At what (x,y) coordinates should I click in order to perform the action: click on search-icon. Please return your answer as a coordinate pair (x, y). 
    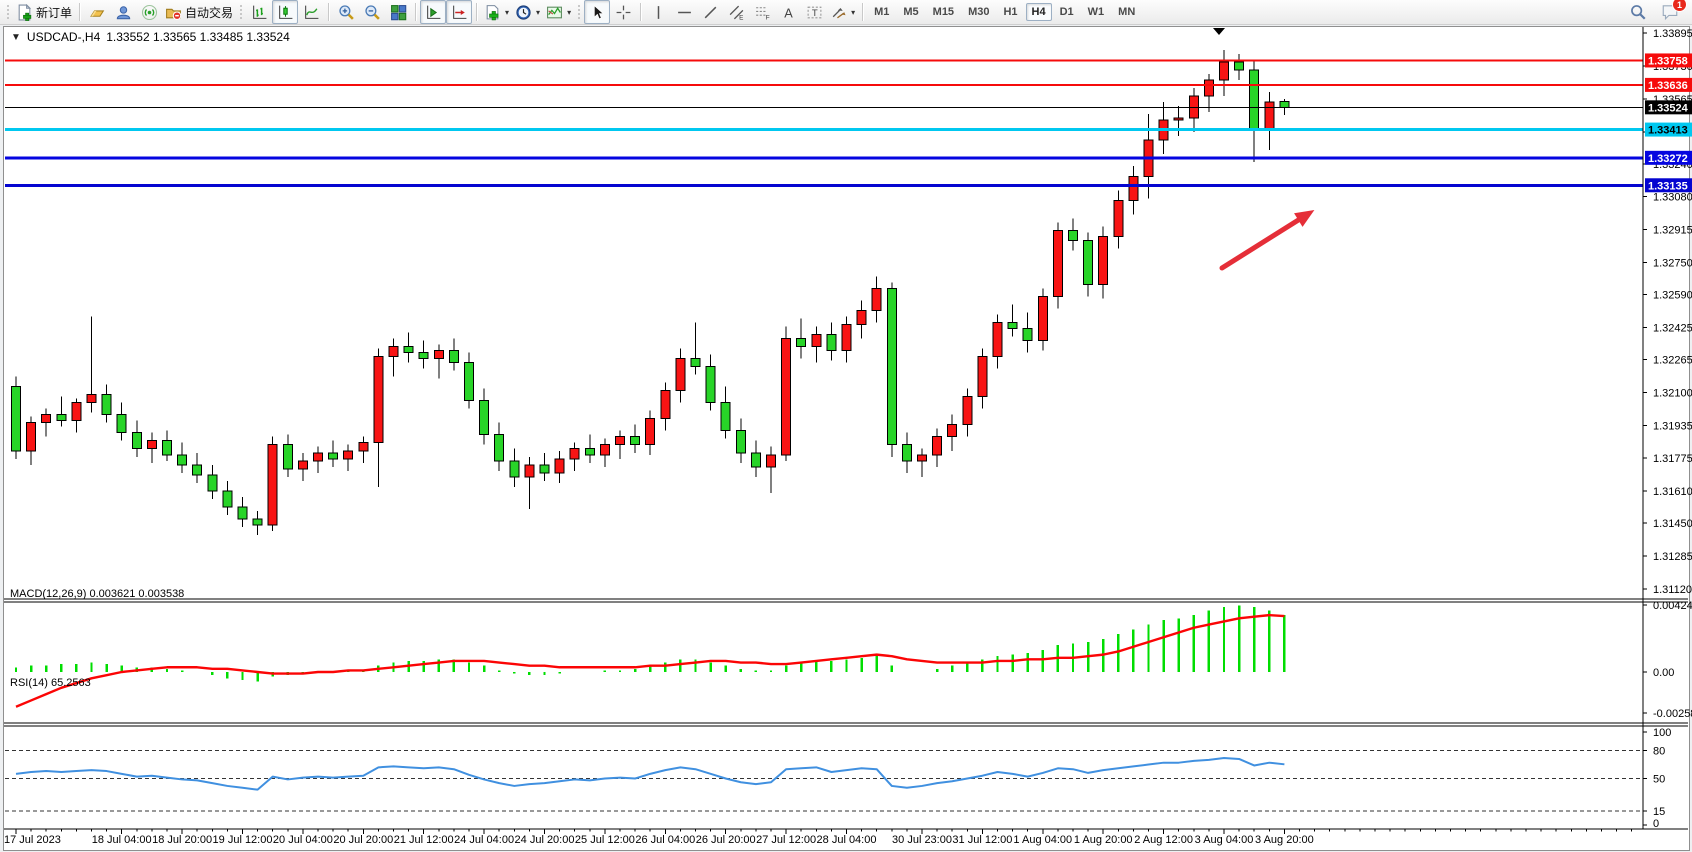
    Looking at the image, I should click on (1638, 12).